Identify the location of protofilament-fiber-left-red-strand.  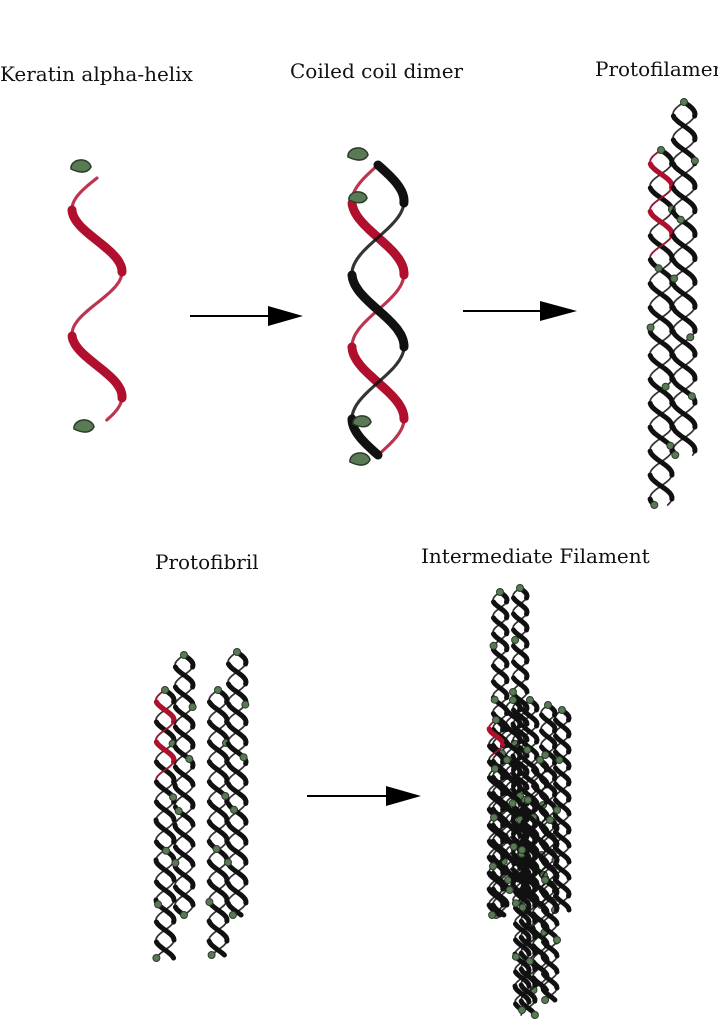
(661, 202).